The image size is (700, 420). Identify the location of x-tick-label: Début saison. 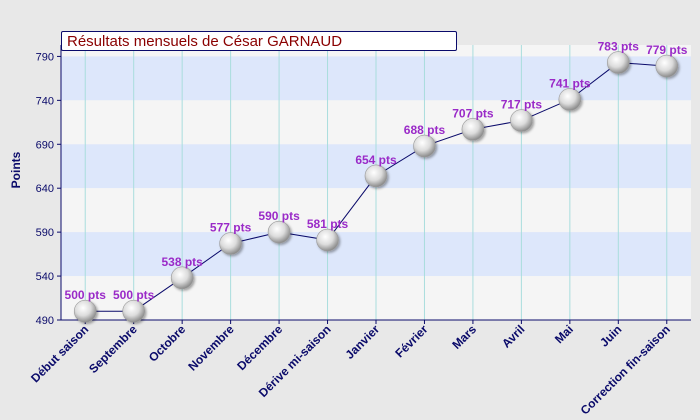
(59, 353).